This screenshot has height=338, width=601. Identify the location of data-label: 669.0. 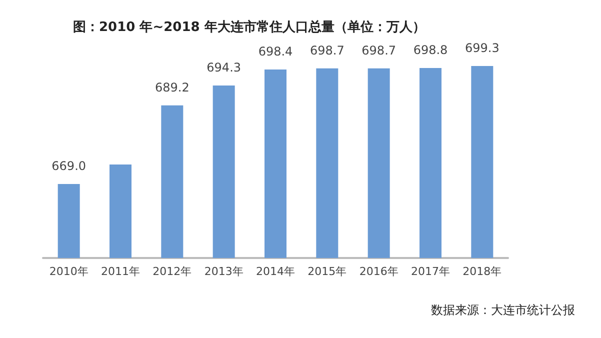
(69, 166).